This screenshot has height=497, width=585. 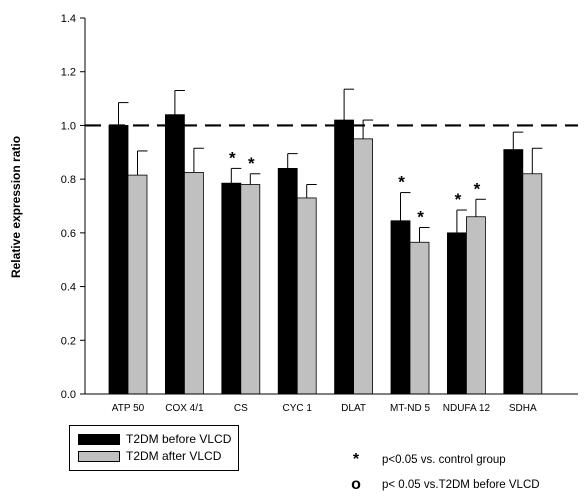 I want to click on x-tick-label: CYC 1, so click(x=297, y=408).